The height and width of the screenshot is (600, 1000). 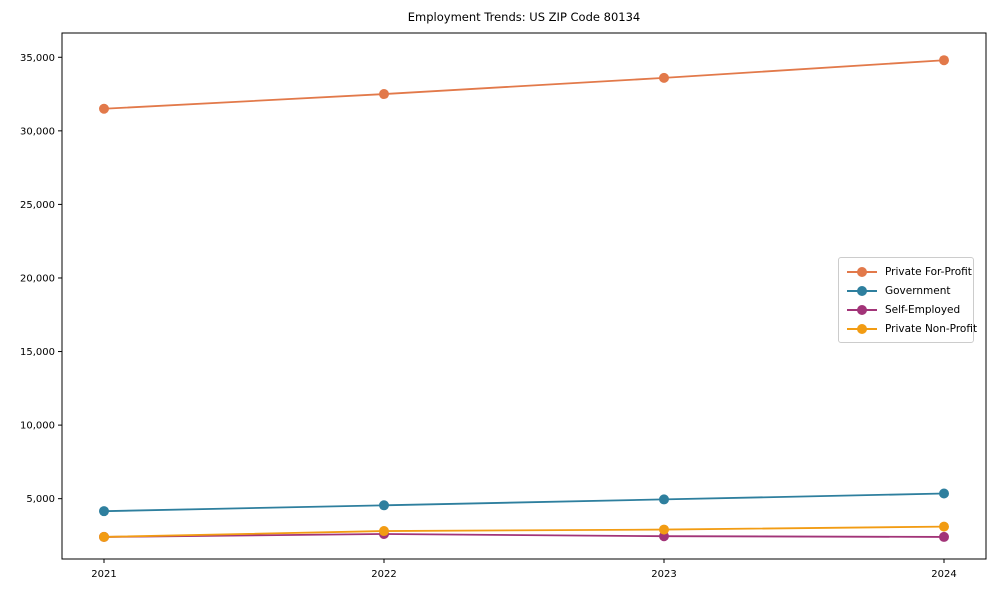 What do you see at coordinates (103, 574) in the screenshot?
I see `x-tick-label: 2021` at bounding box center [103, 574].